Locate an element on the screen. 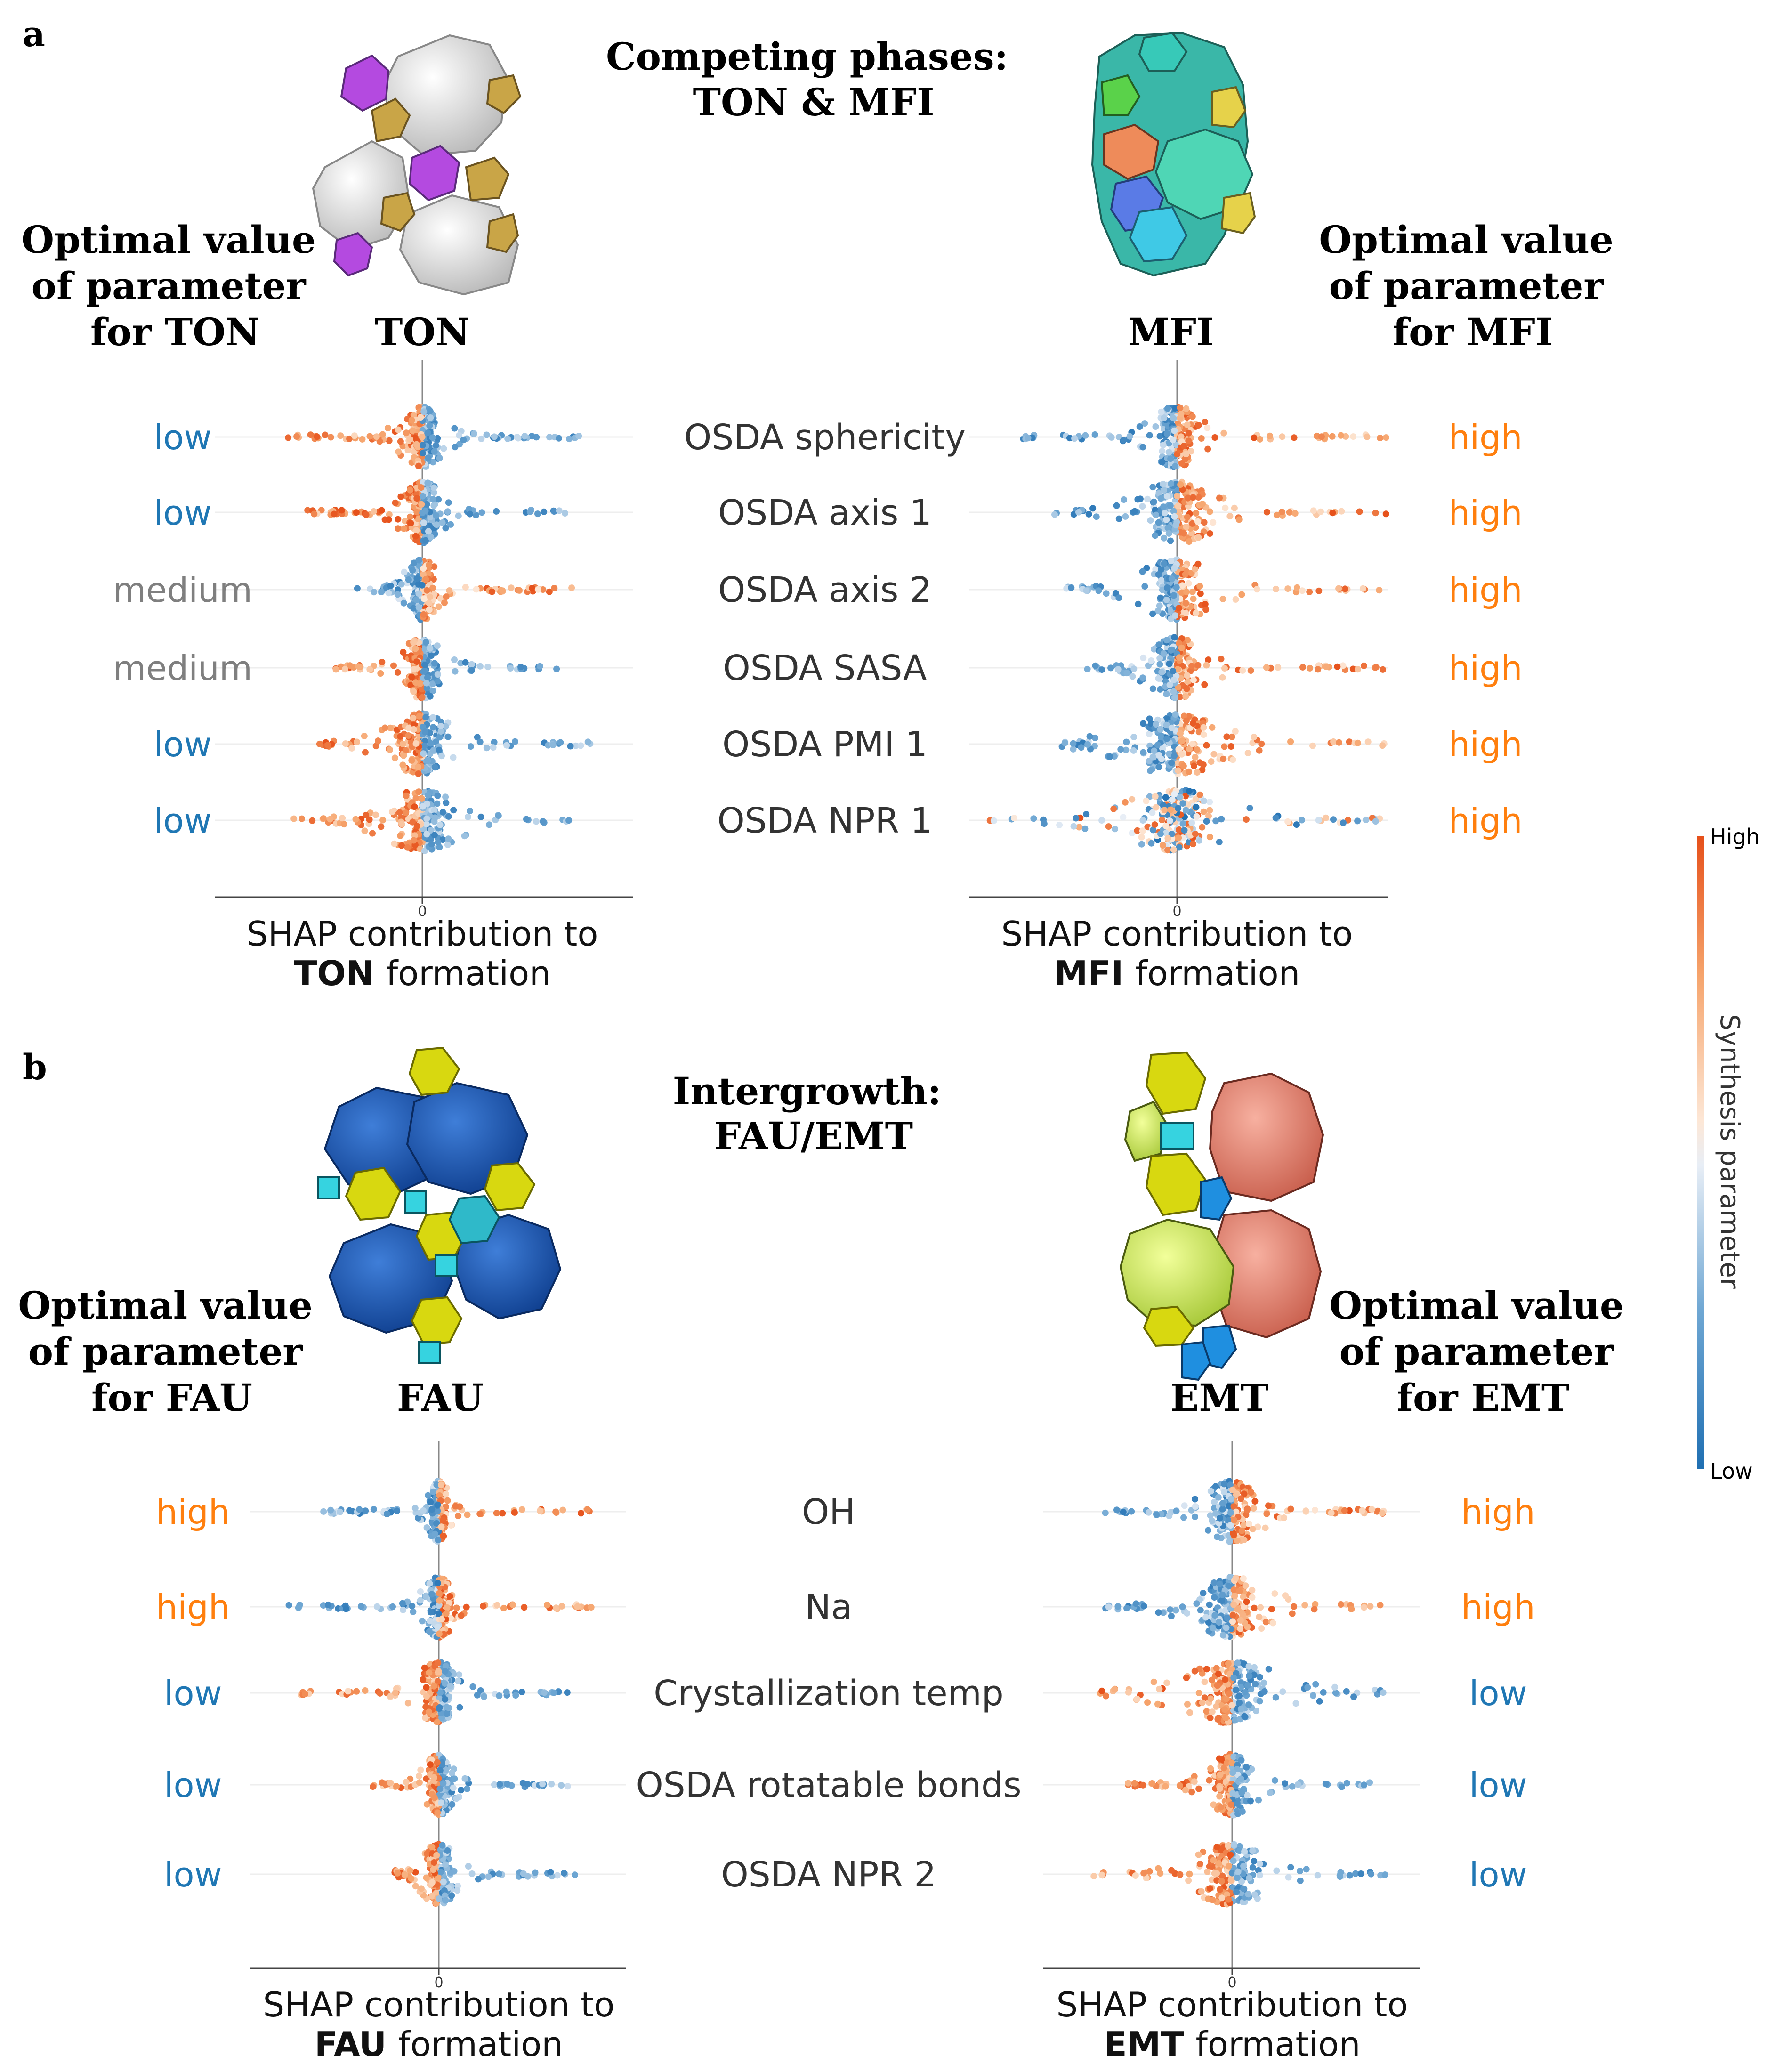 The image size is (1767, 2072). x-tick-label: 0 is located at coordinates (422, 911).